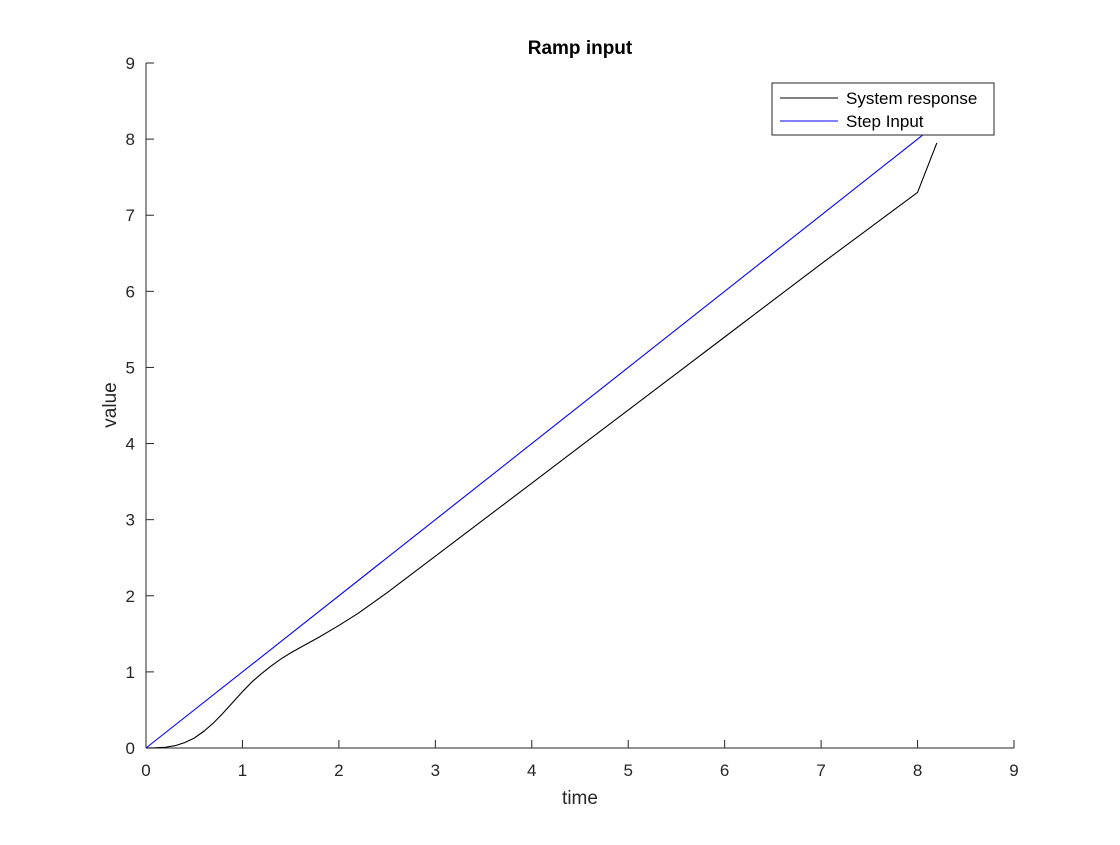 The height and width of the screenshot is (845, 1120). What do you see at coordinates (338, 770) in the screenshot?
I see `x-tick-label: 2` at bounding box center [338, 770].